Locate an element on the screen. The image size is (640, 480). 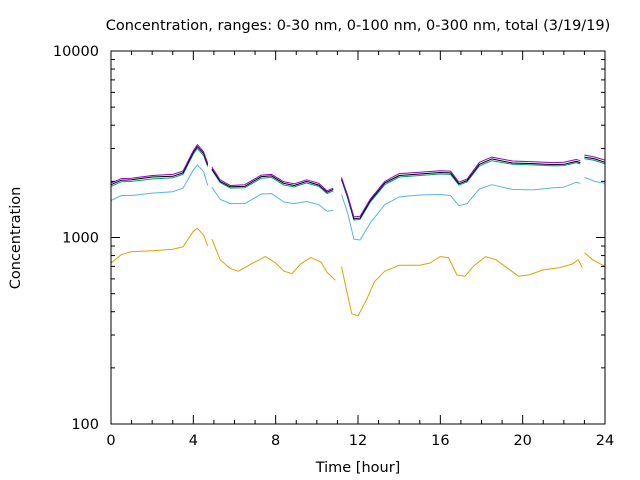
y-tick-label: 100 is located at coordinates (85, 425).